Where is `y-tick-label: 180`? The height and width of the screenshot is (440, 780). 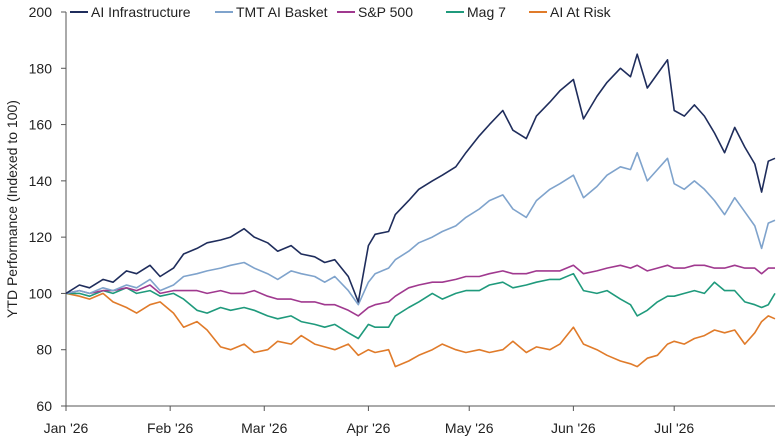 y-tick-label: 180 is located at coordinates (41, 68).